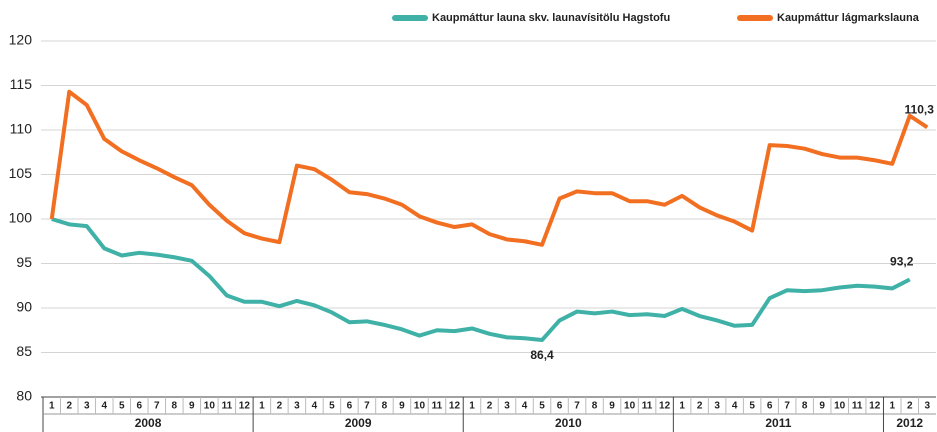 This screenshot has height=432, width=937. Describe the element at coordinates (148, 423) in the screenshot. I see `x-group-label: 2008` at that location.